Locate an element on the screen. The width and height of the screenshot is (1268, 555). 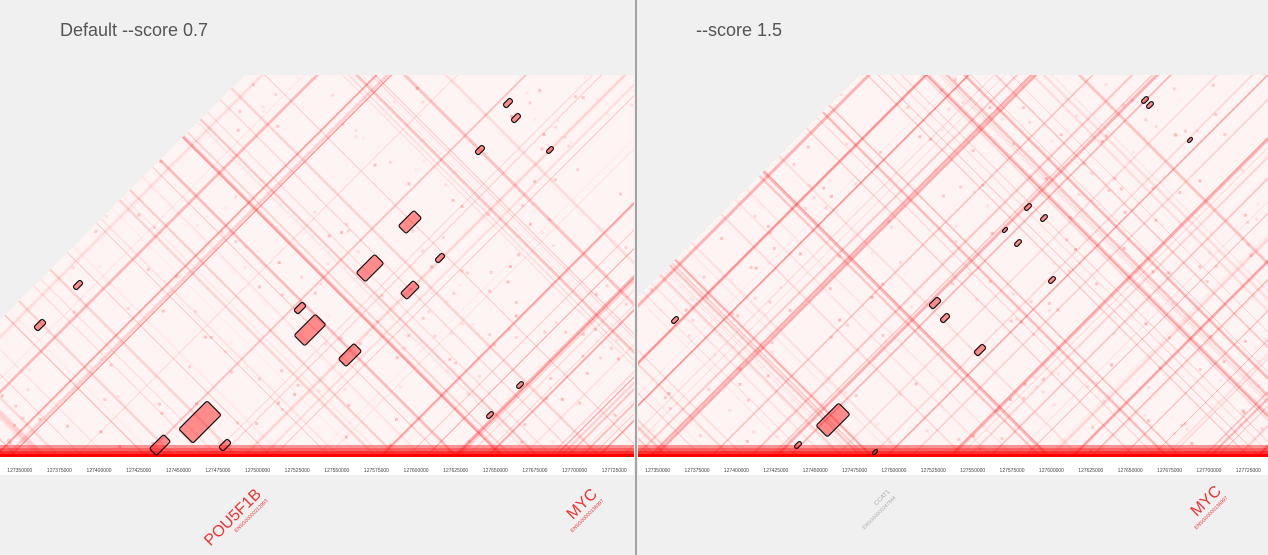
axis-strip is located at coordinates (953, 466).